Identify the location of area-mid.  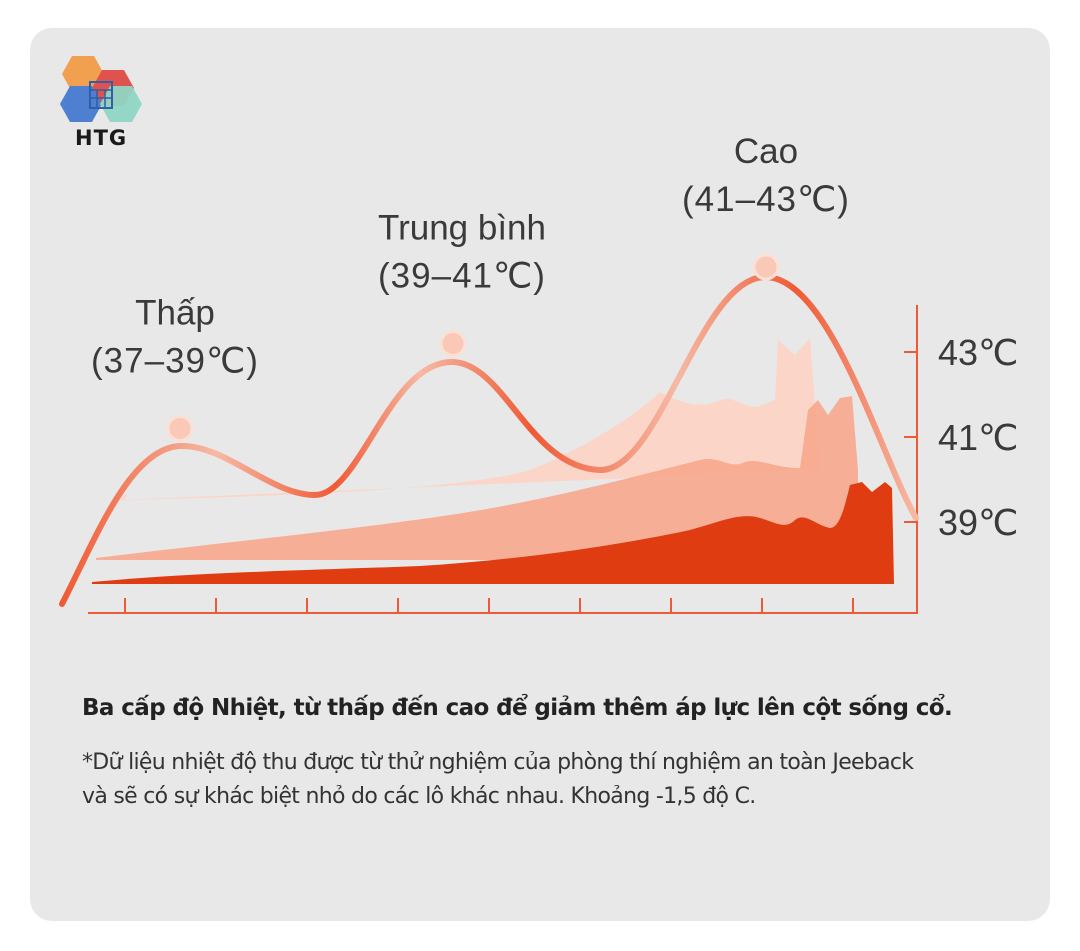
(477, 478).